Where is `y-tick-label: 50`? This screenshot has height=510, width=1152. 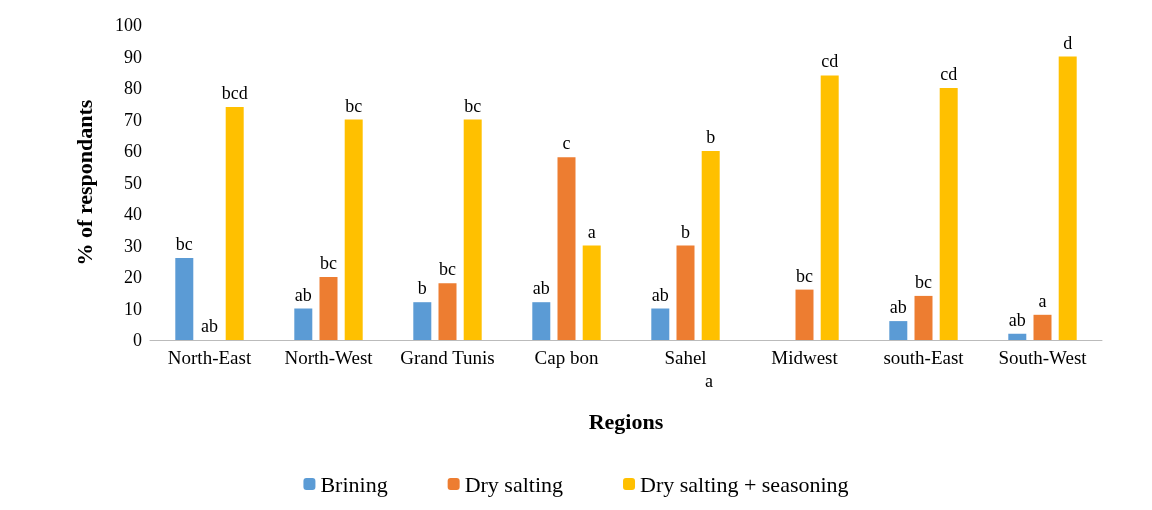
y-tick-label: 50 is located at coordinates (133, 182).